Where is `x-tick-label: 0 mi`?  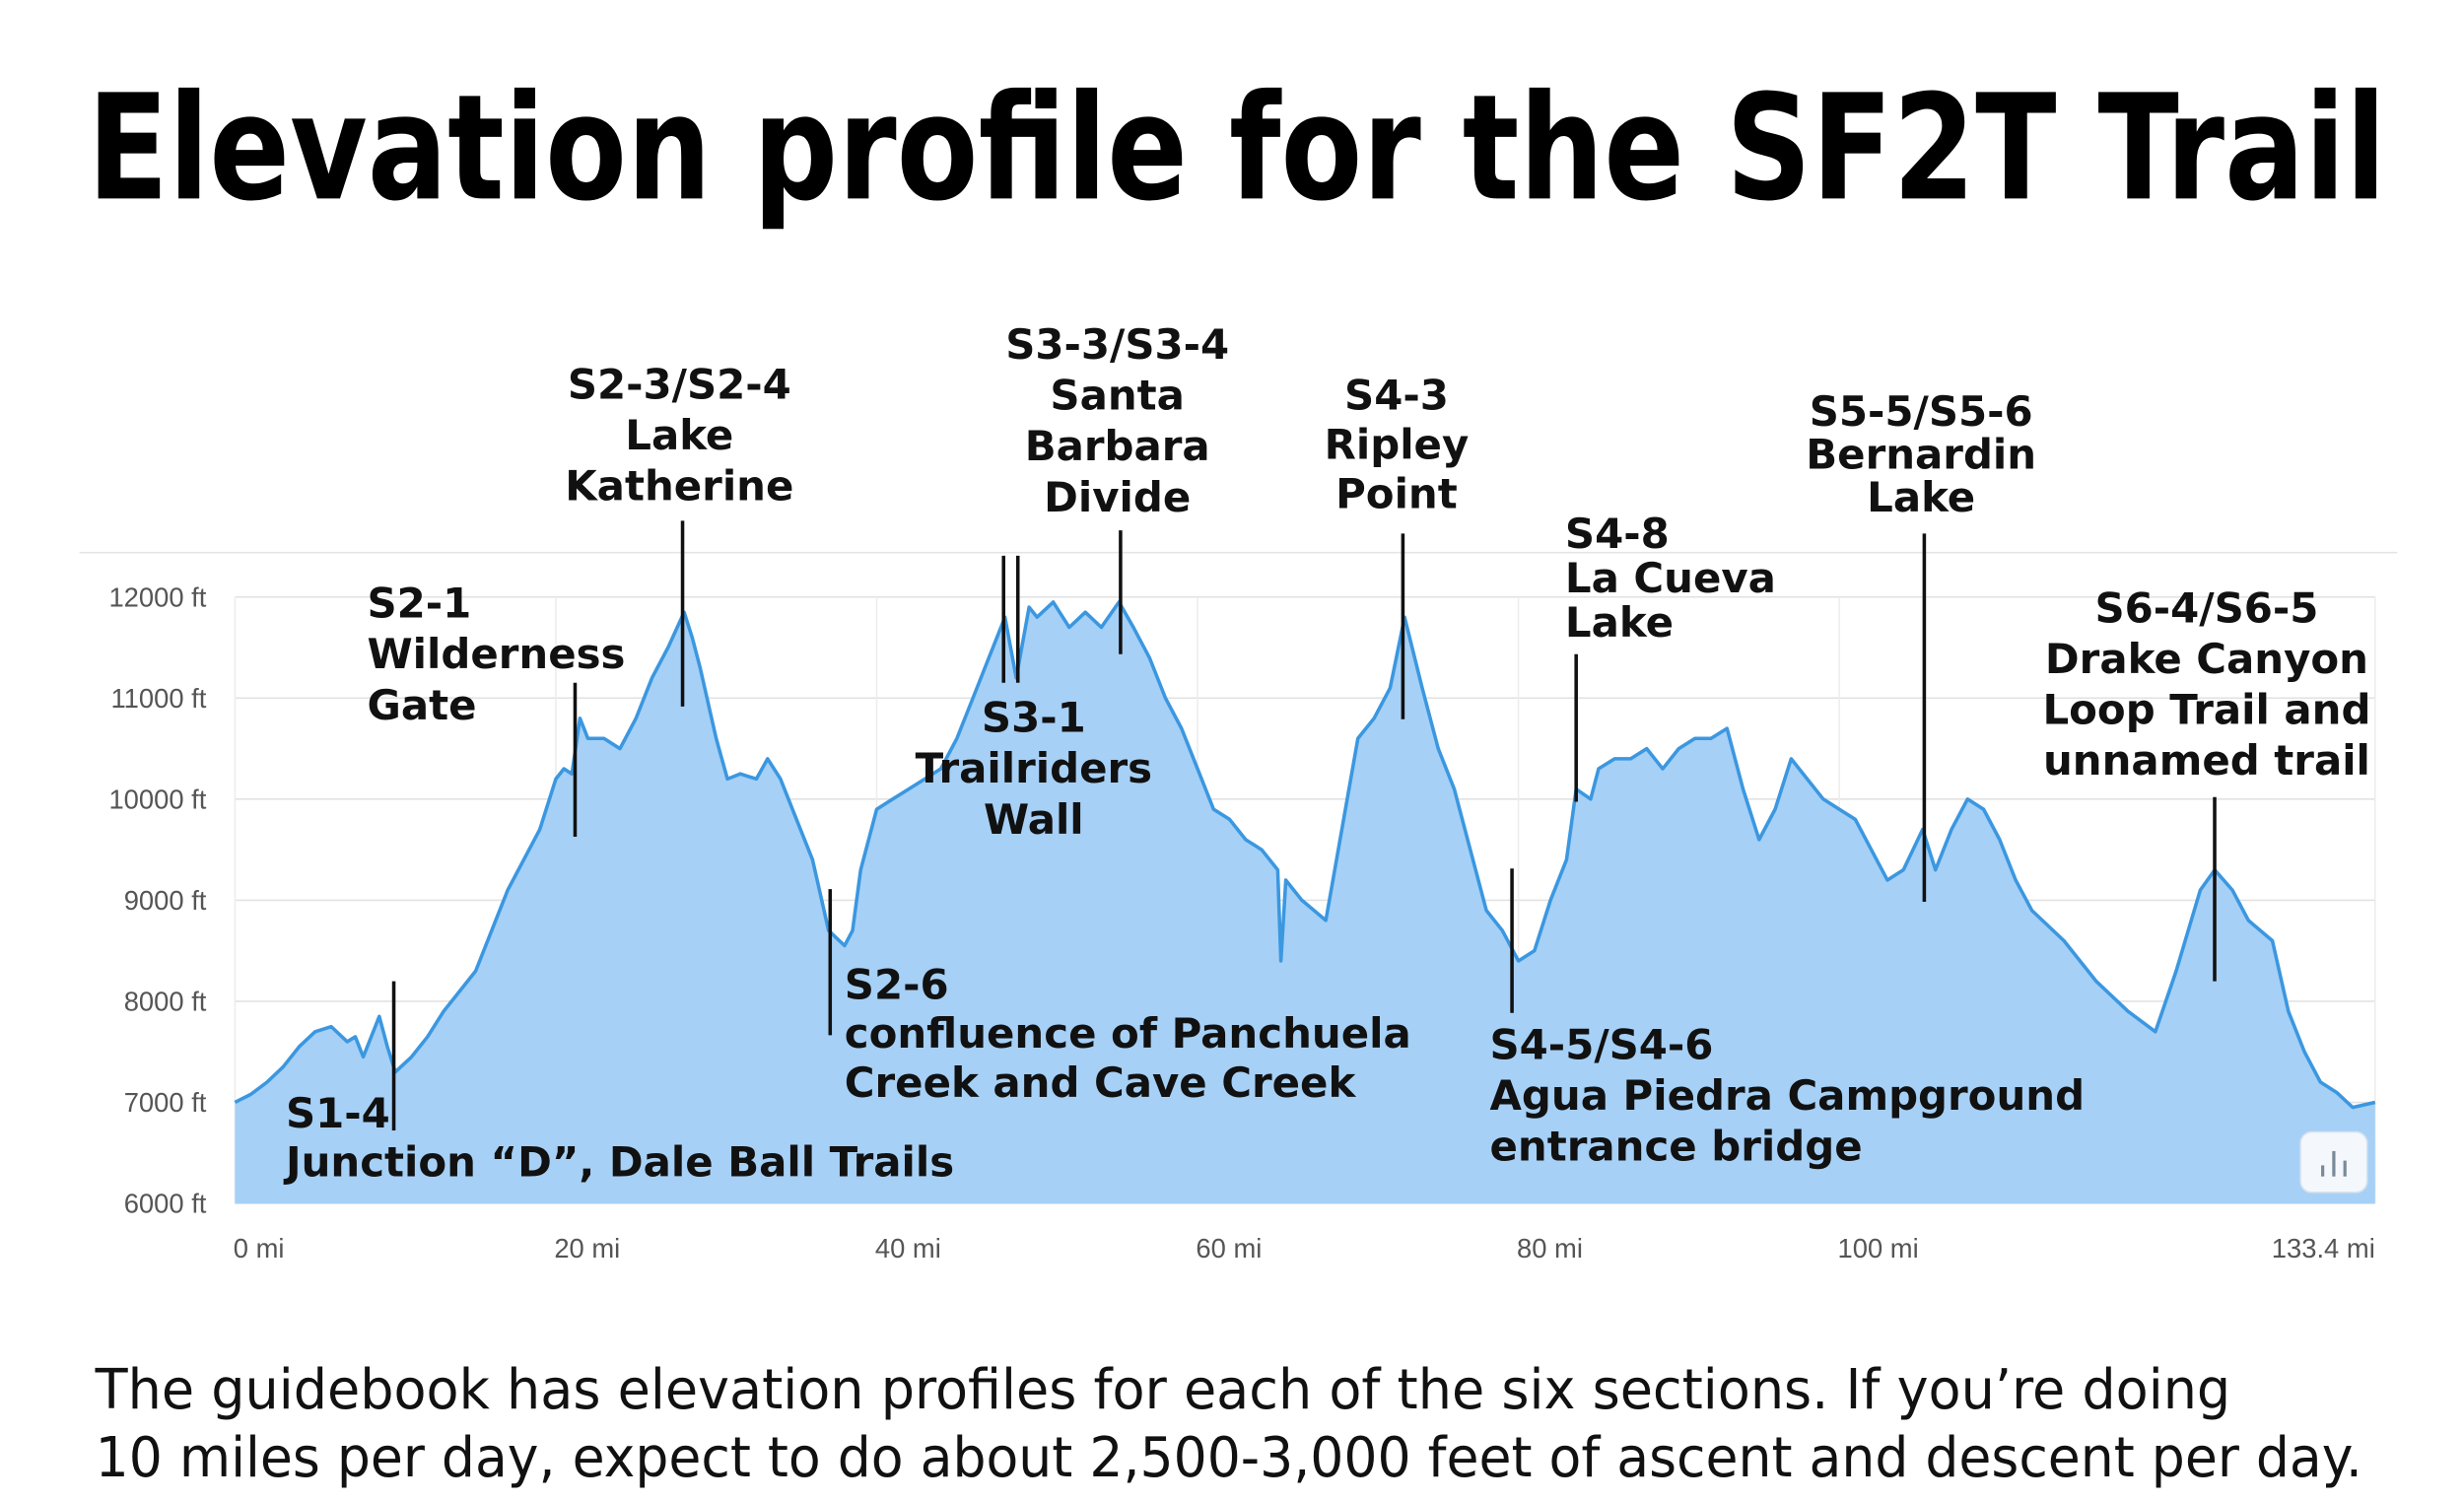
x-tick-label: 0 mi is located at coordinates (259, 1248).